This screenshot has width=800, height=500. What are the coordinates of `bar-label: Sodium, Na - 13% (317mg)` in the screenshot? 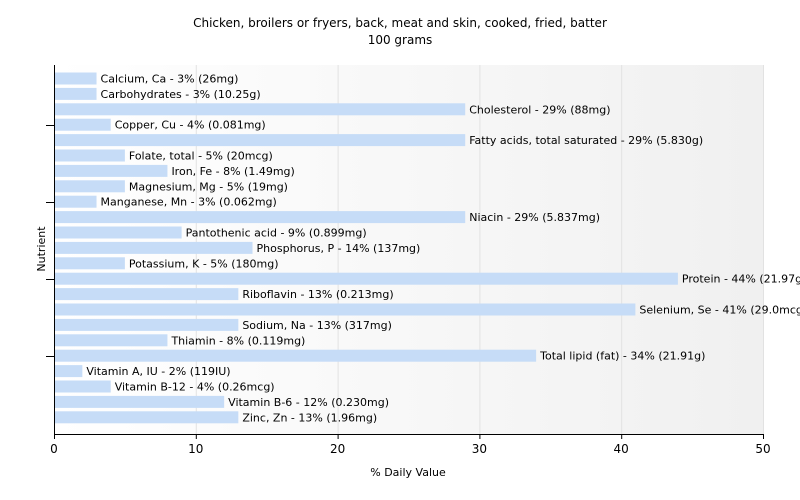 It's located at (317, 325).